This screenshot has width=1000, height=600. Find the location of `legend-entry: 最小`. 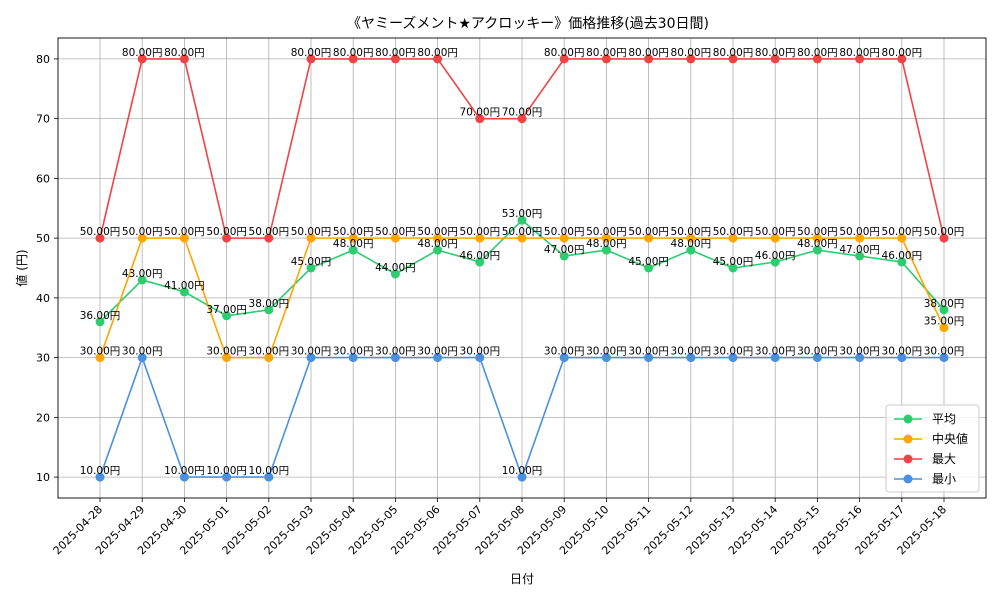

legend-entry: 最小 is located at coordinates (944, 479).